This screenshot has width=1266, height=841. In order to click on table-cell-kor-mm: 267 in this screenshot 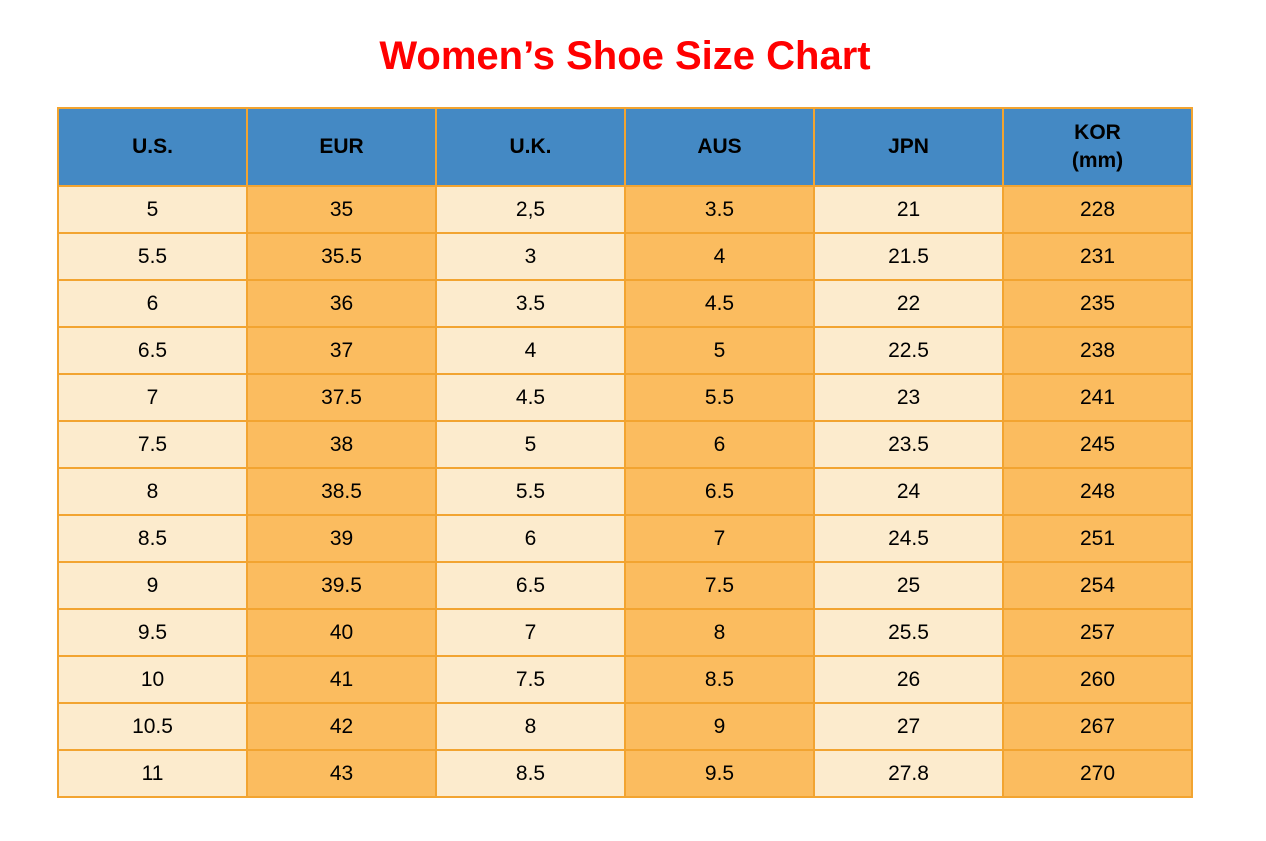, I will do `click(1097, 727)`.